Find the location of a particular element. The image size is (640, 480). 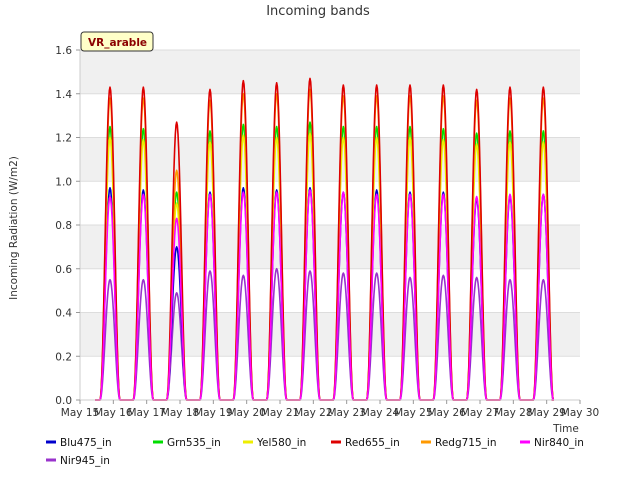

chart-title: Incoming bands is located at coordinates (318, 11).